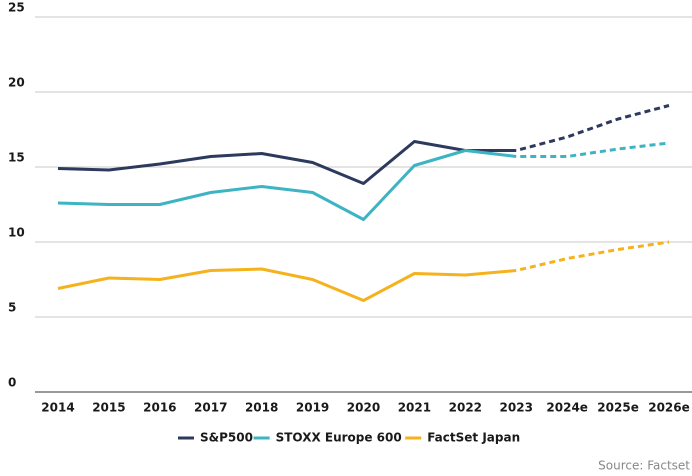 Image resolution: width=692 pixels, height=476 pixels. I want to click on x-tick-label: 2024e, so click(567, 408).